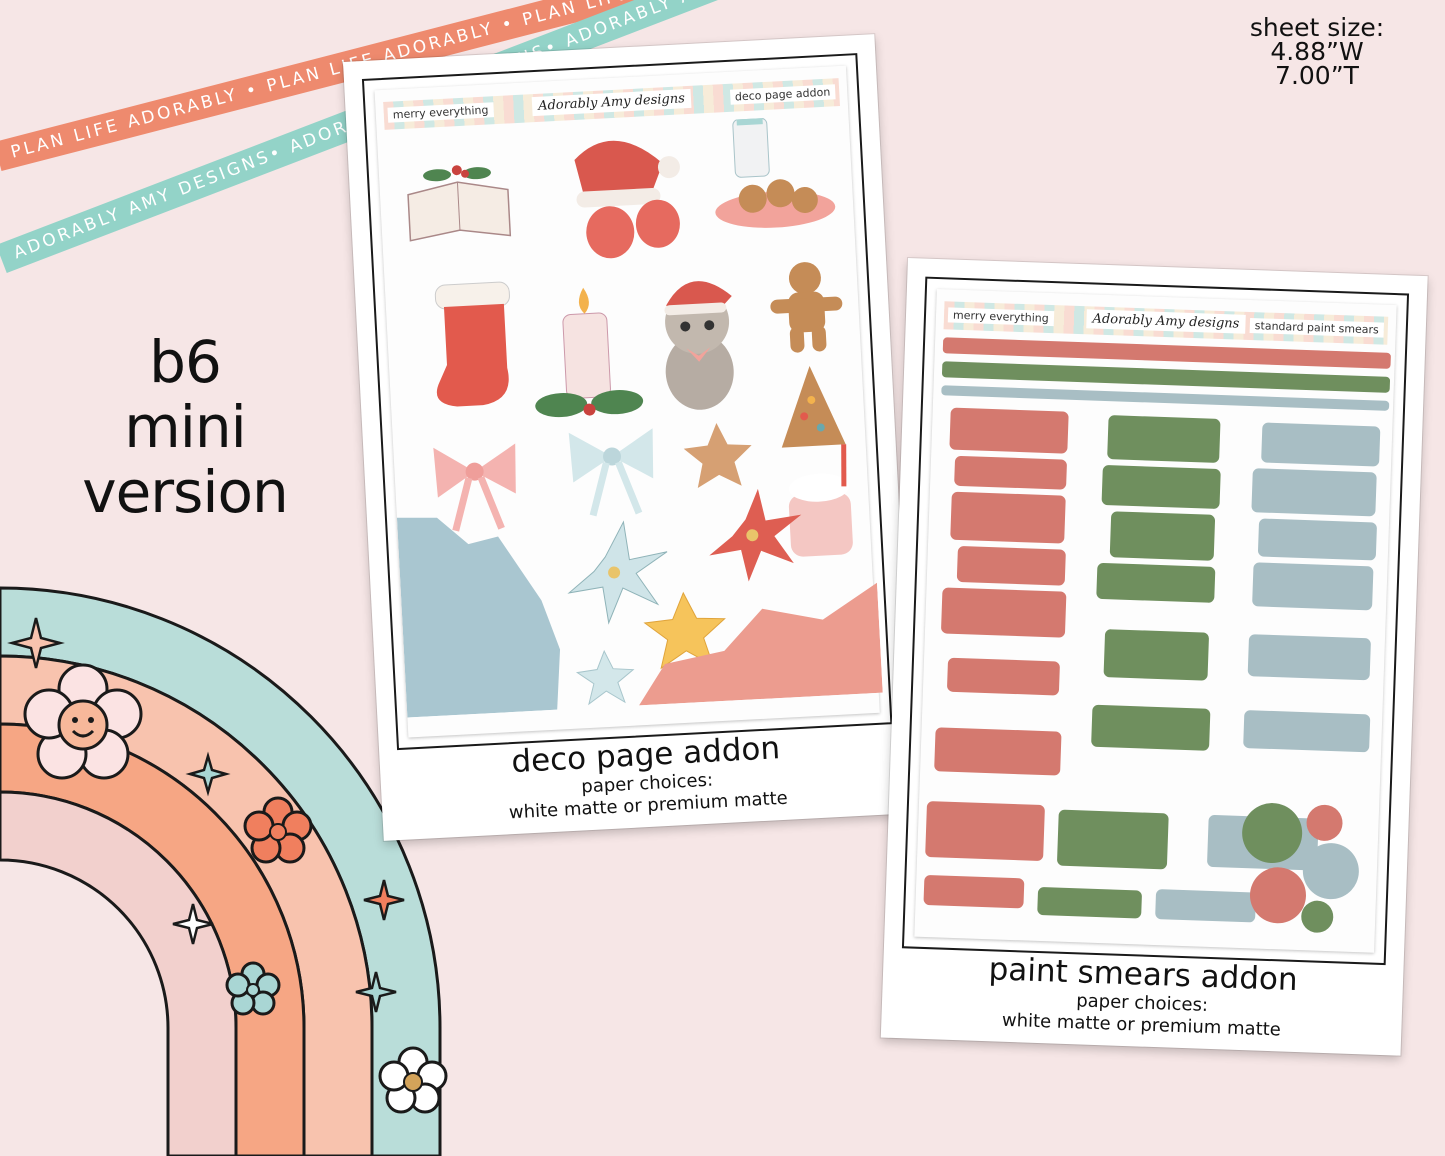 This screenshot has height=1156, width=1445. What do you see at coordinates (253, 988) in the screenshot?
I see `blue-flower-icon` at bounding box center [253, 988].